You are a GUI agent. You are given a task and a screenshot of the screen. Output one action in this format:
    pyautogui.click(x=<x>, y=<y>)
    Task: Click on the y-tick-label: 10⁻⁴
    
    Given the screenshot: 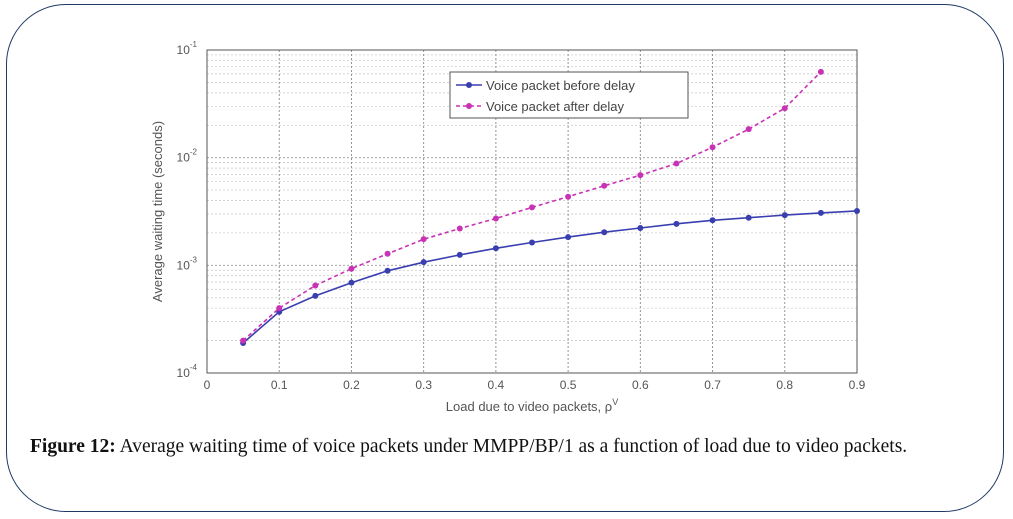 What is the action you would take?
    pyautogui.click(x=187, y=371)
    